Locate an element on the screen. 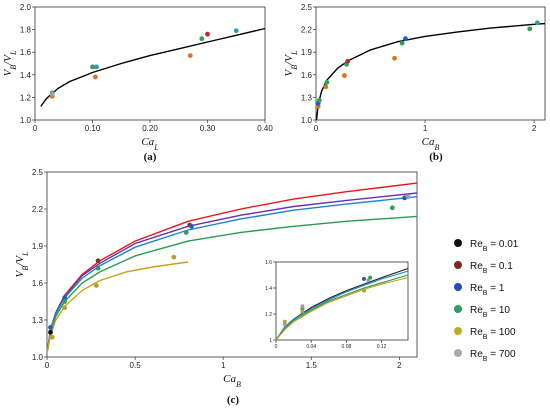 This screenshot has width=550, height=409. legend-label: ReB = 1 is located at coordinates (487, 290).